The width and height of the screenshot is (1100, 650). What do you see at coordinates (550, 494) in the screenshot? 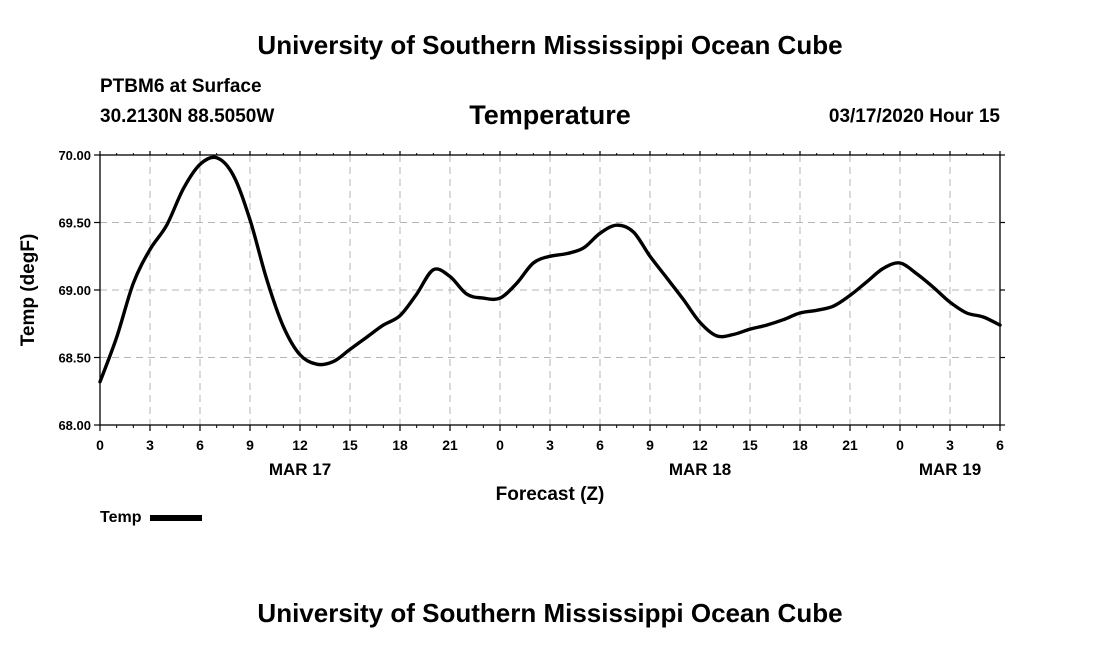
I see `x-axis-title: Forecast (Z)` at bounding box center [550, 494].